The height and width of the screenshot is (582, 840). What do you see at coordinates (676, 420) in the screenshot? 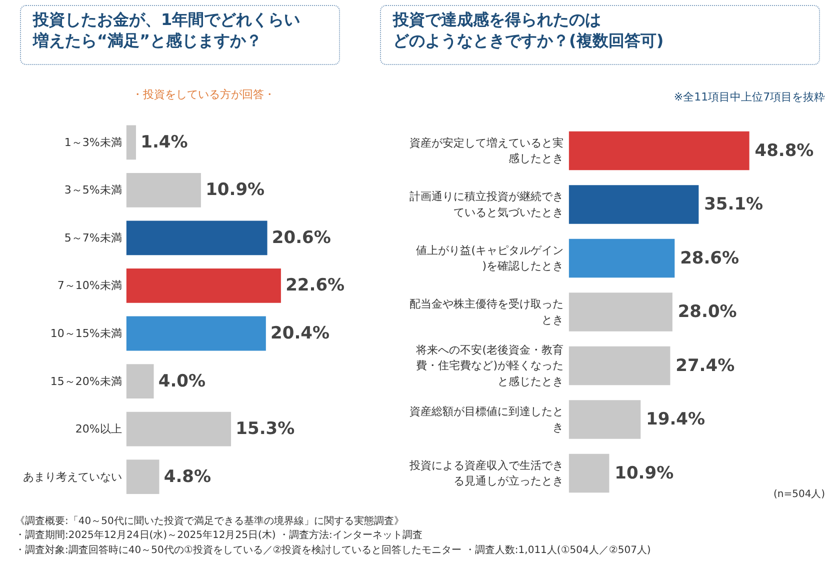
I see `data-label: 19.4%` at bounding box center [676, 420].